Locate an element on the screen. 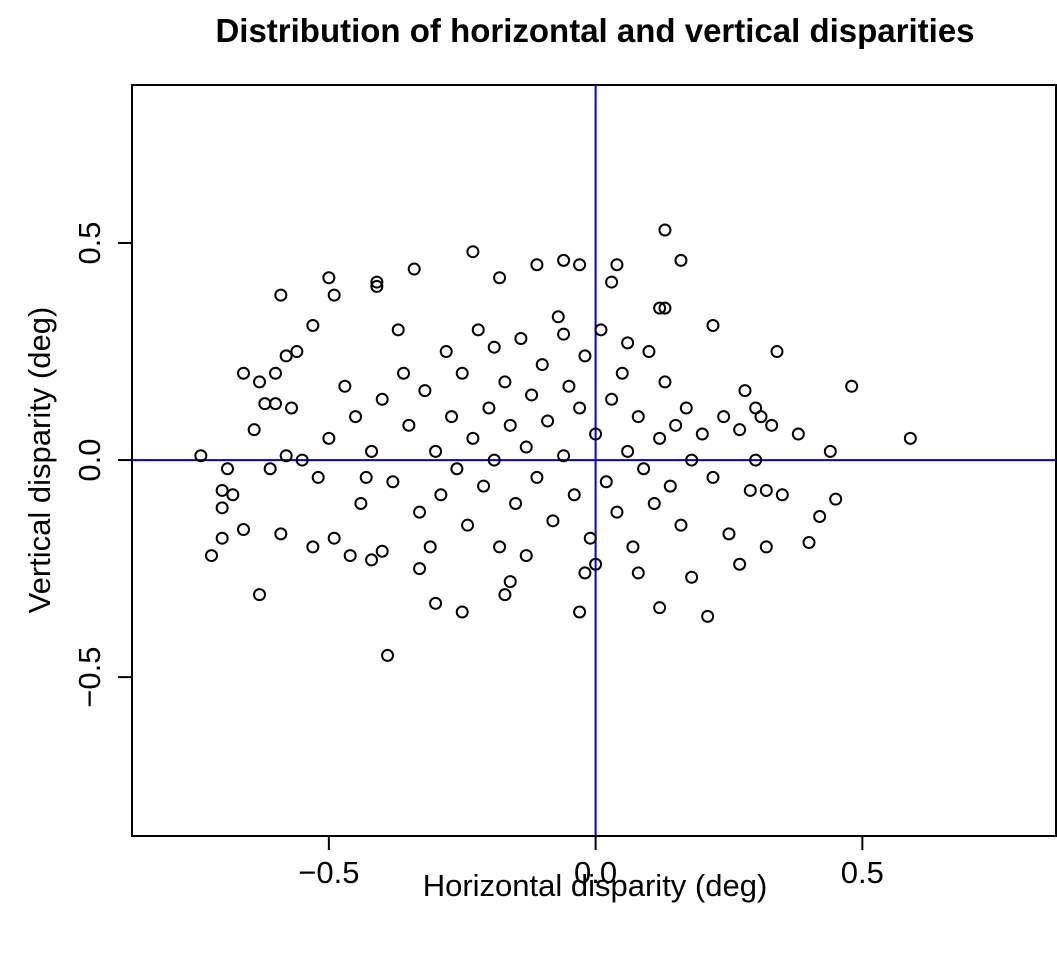 The height and width of the screenshot is (960, 1057). y-axis-title: Vertical disparity (deg) is located at coordinates (39, 460).